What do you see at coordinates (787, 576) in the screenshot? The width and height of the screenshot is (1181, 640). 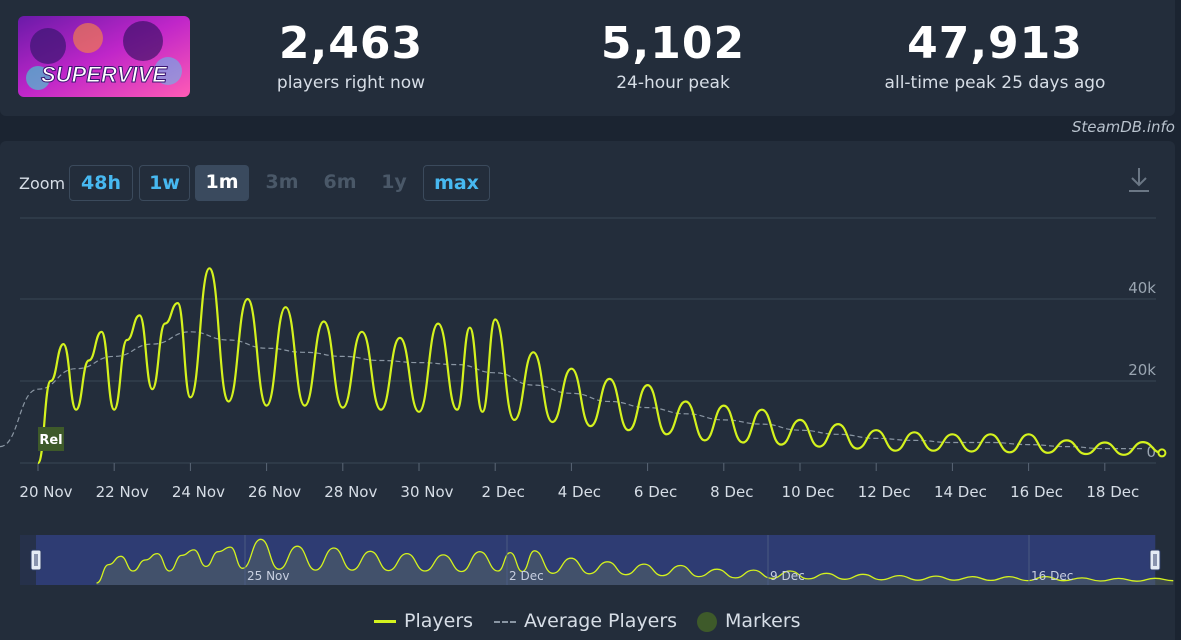 I see `navigator-label: 9 Dec` at bounding box center [787, 576].